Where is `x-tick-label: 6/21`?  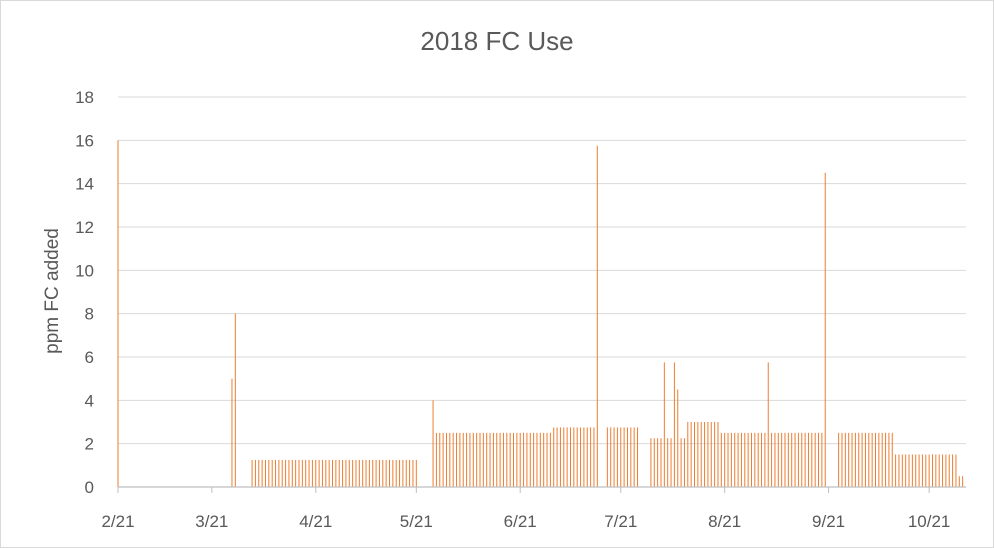 x-tick-label: 6/21 is located at coordinates (520, 521).